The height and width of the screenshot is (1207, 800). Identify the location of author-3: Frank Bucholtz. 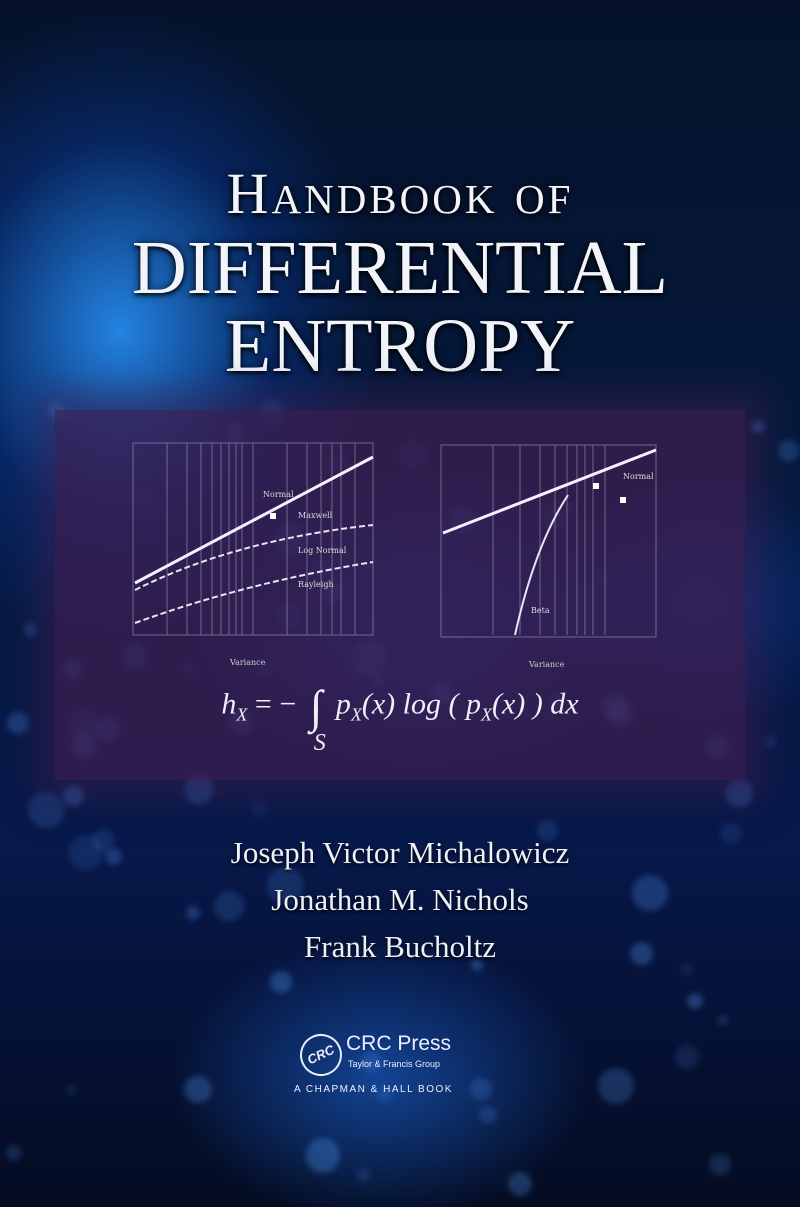
(400, 946).